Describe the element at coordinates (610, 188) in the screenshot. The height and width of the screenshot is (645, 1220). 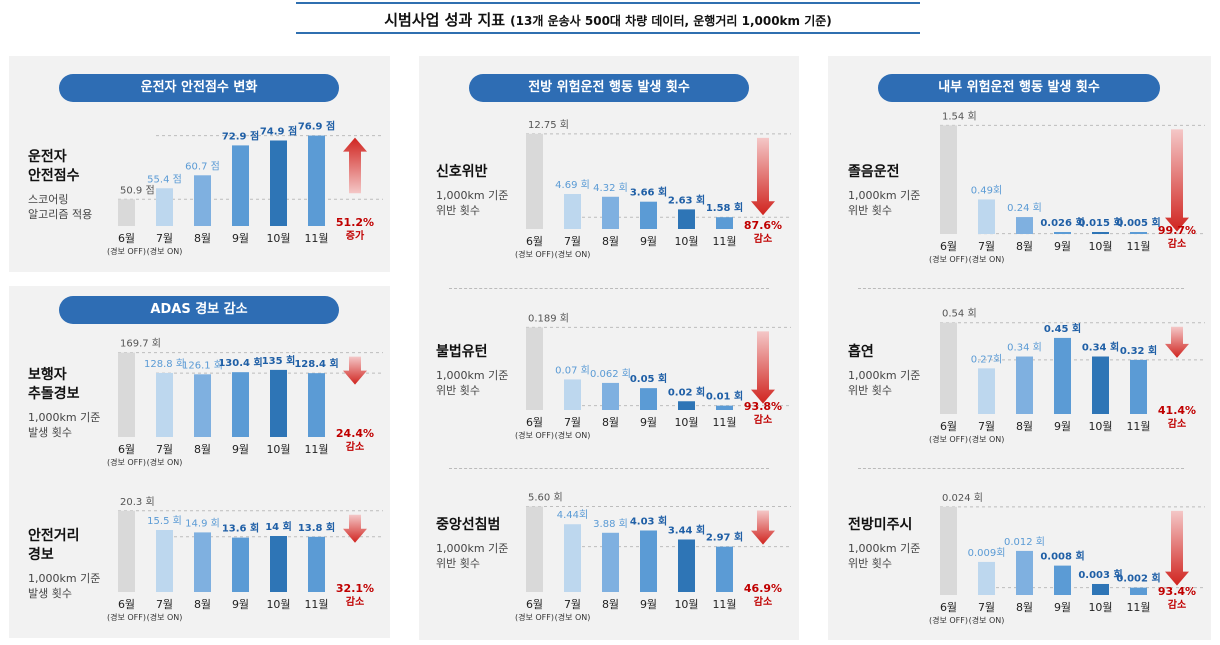
I see `value-label-2: 4.32 회` at that location.